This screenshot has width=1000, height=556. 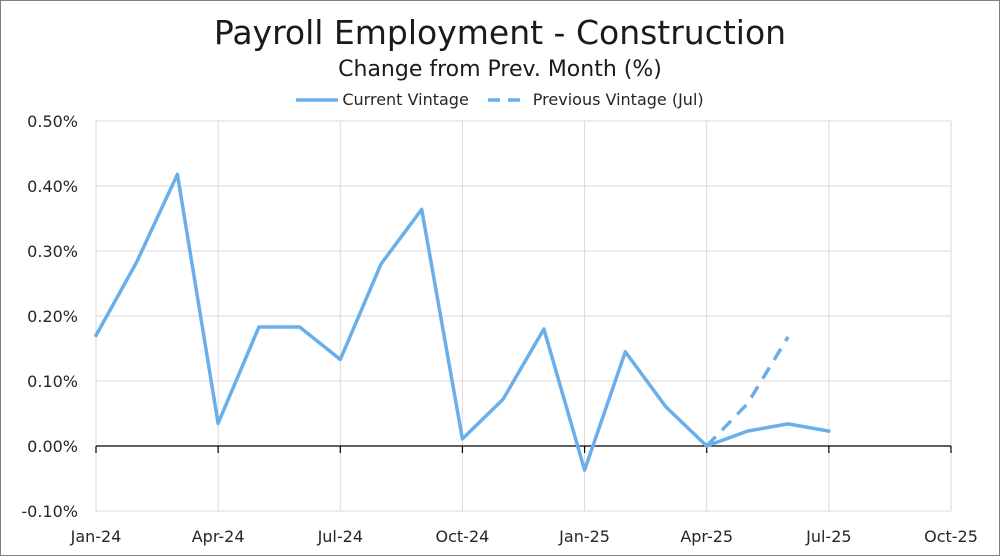 What do you see at coordinates (52, 251) in the screenshot?
I see `y-tick-label: 0.30%` at bounding box center [52, 251].